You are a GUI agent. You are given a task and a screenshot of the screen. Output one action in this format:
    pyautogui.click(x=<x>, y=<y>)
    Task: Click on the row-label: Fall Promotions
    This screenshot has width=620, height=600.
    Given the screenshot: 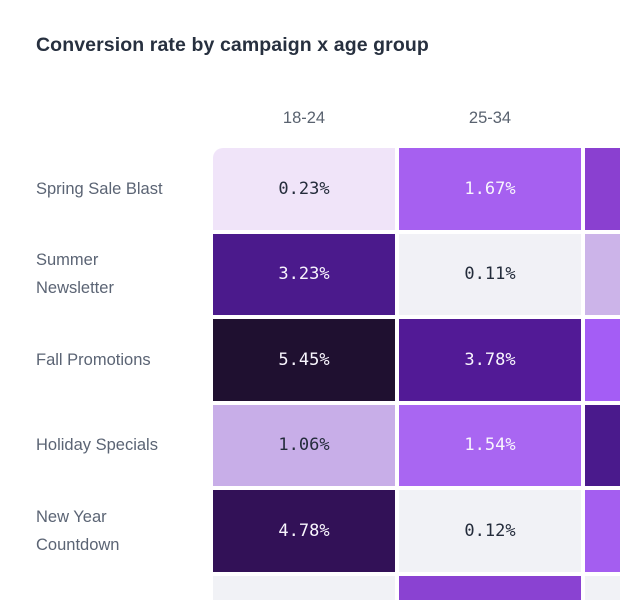 What is the action you would take?
    pyautogui.click(x=93, y=359)
    